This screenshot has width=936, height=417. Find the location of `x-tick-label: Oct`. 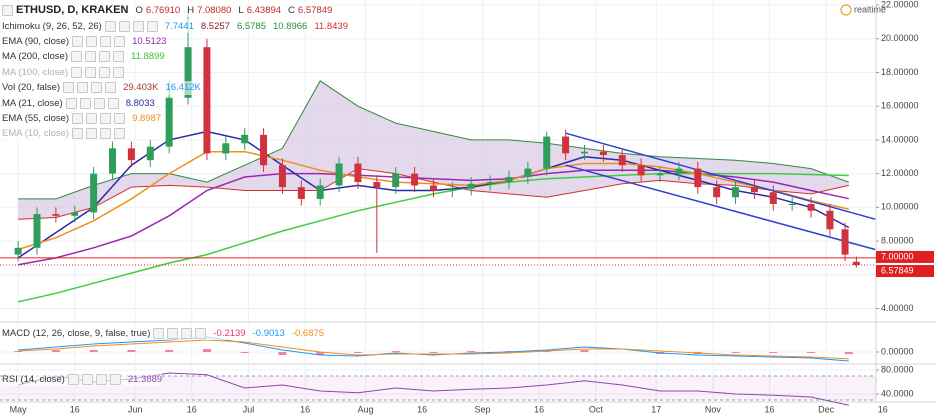

x-tick-label: Oct is located at coordinates (596, 409).